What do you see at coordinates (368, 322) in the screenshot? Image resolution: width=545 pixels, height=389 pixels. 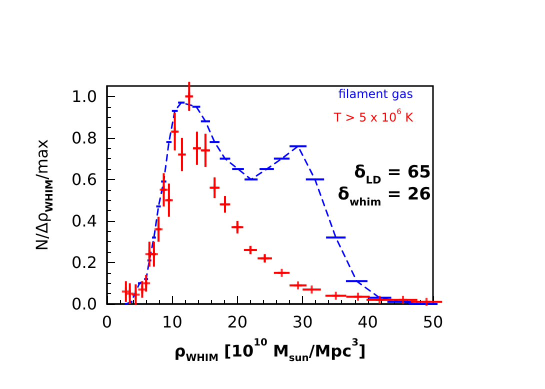 I see `x-tick-label: 40` at bounding box center [368, 322].